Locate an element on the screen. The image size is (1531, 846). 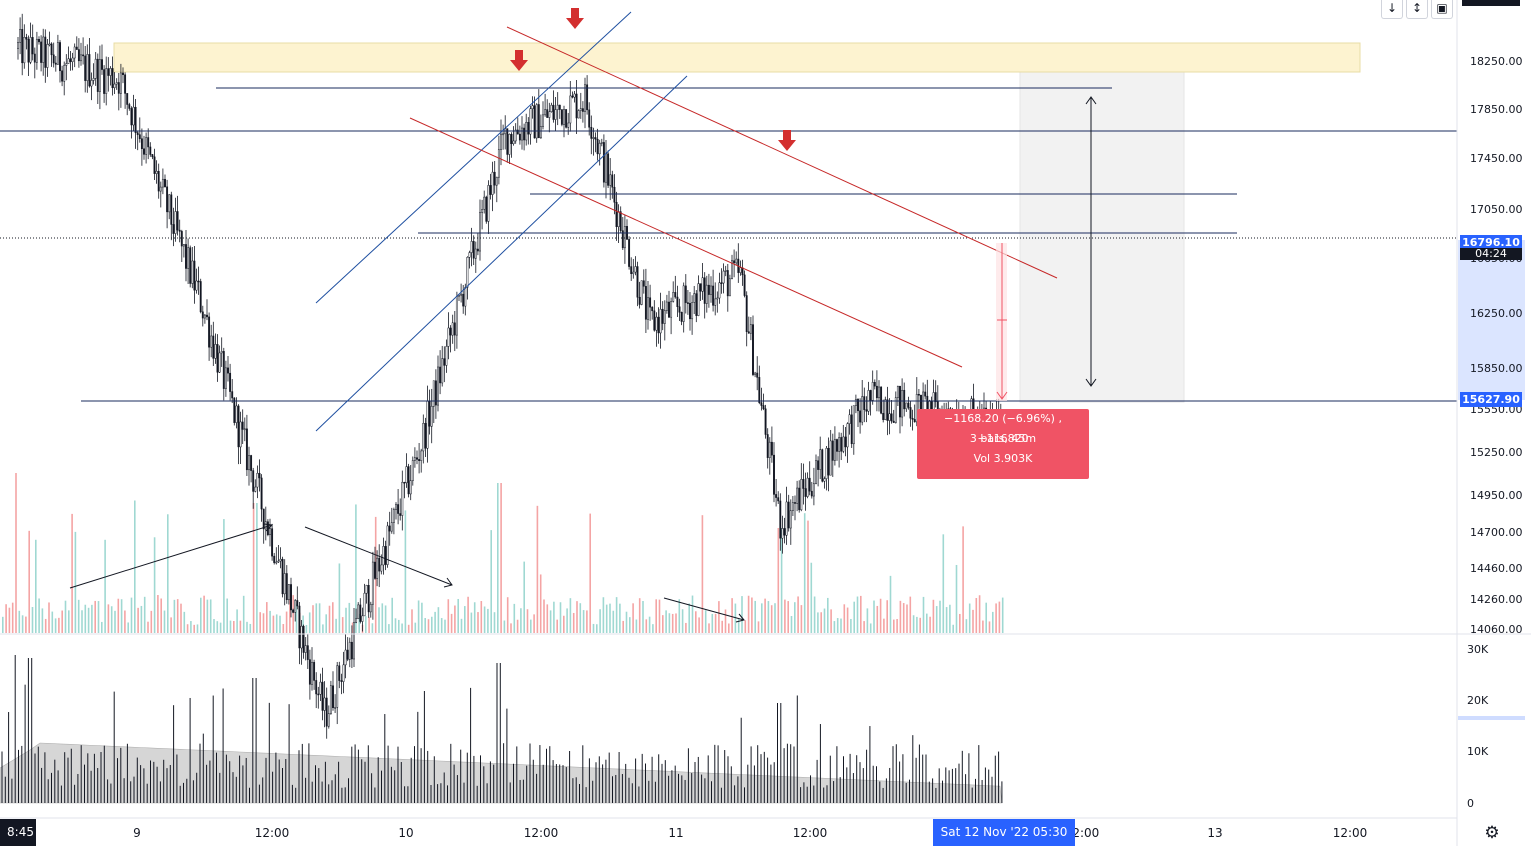
volume-trend-arrow-up is located at coordinates (171, 556).